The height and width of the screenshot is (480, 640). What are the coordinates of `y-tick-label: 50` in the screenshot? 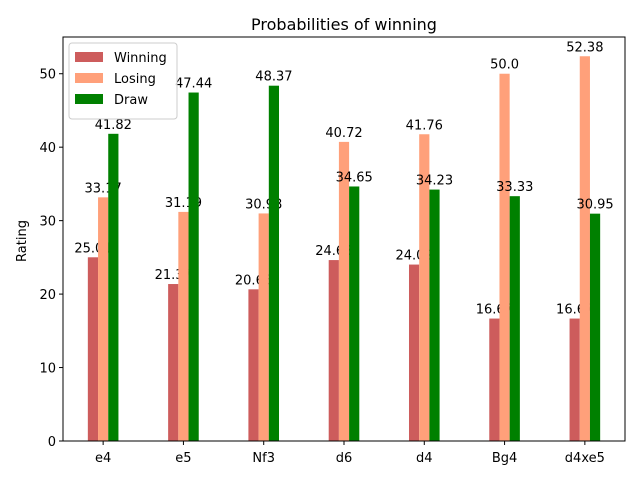 It's located at (47, 75).